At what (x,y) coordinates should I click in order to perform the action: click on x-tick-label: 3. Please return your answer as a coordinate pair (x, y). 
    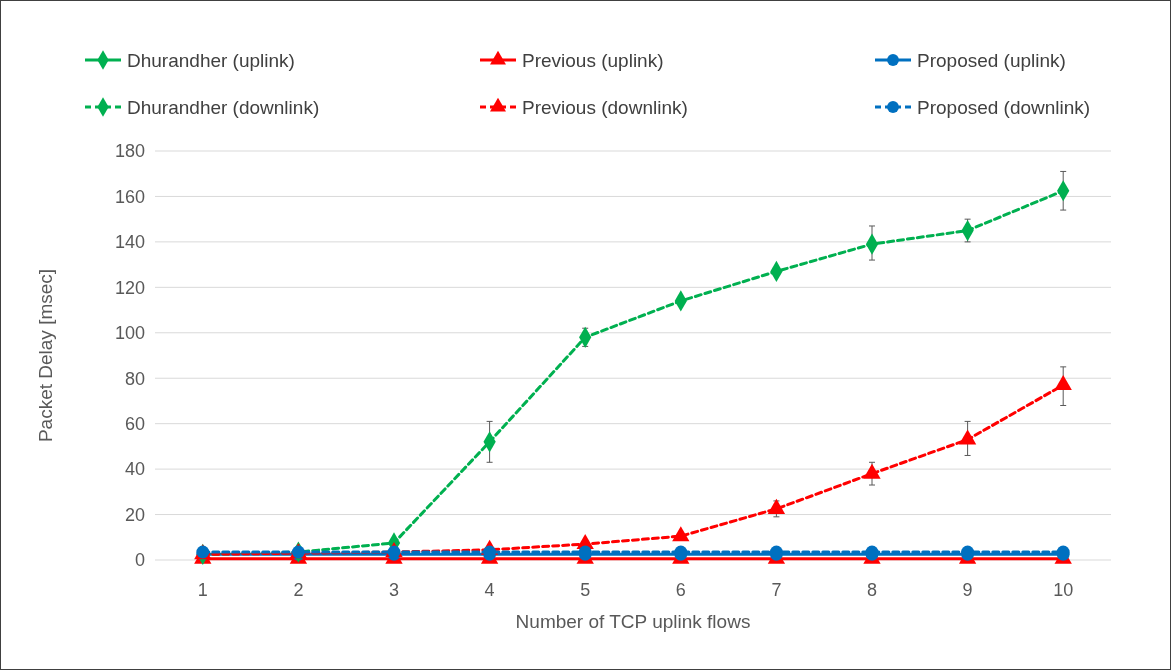
    Looking at the image, I should click on (394, 590).